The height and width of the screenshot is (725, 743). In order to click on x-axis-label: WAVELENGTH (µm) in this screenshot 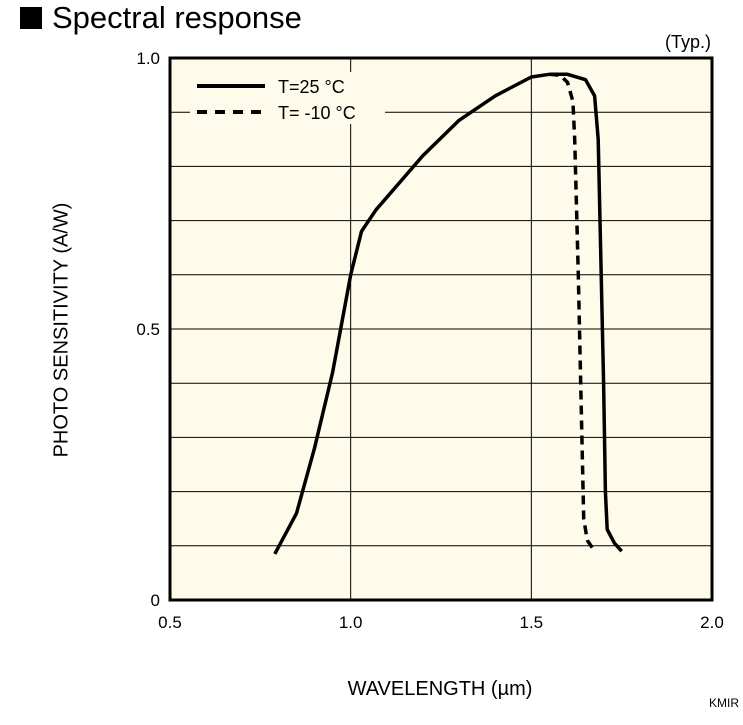, I will do `click(440, 689)`.